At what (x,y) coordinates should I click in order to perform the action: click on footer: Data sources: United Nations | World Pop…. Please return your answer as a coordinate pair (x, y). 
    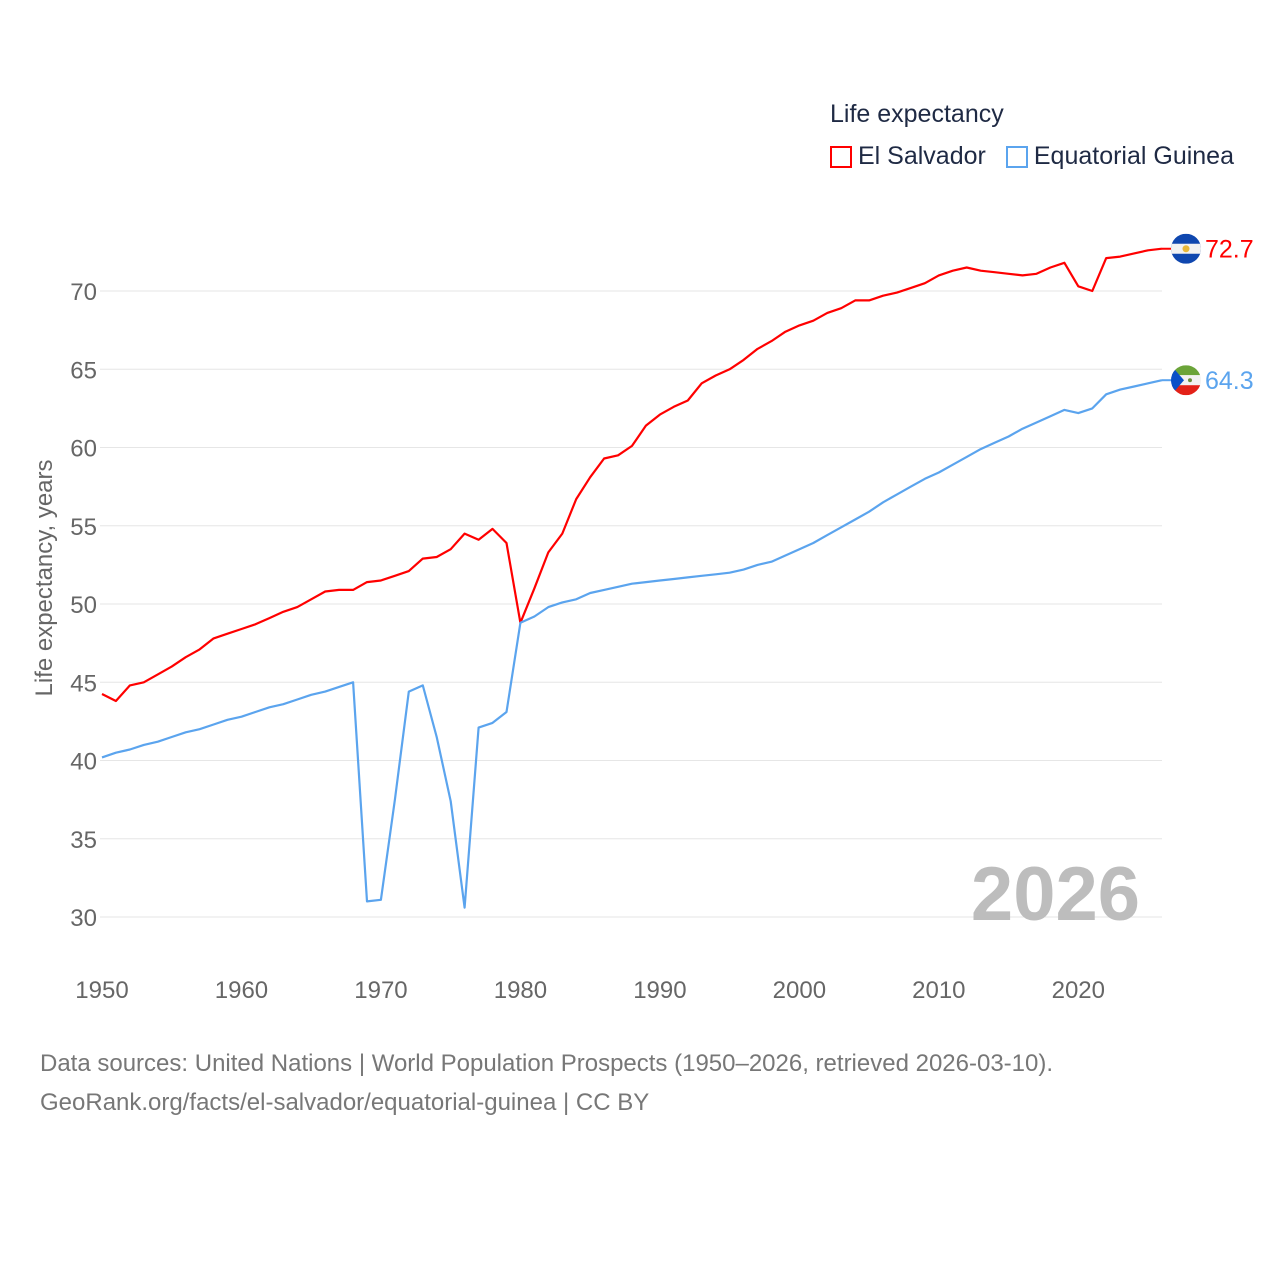
    Looking at the image, I should click on (546, 1083).